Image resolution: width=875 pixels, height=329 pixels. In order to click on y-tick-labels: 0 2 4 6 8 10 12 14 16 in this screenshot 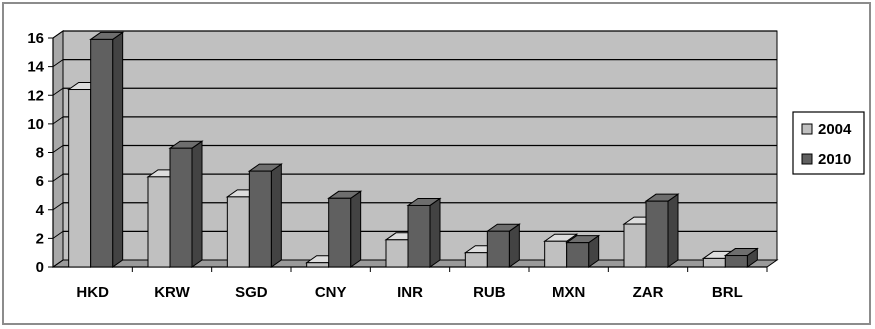, I will do `click(35, 153)`.